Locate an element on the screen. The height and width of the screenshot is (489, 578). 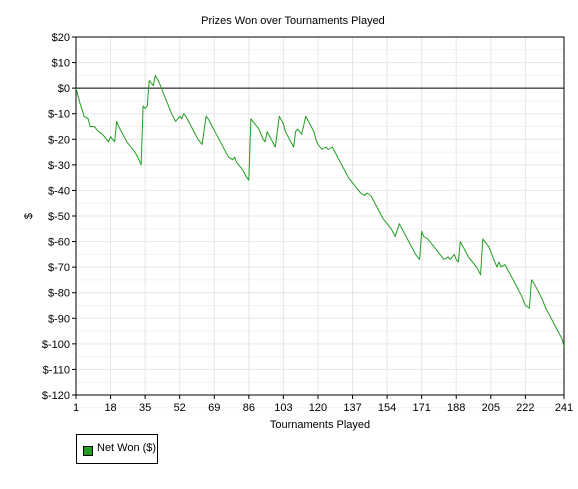
y-tick-label: $-50 is located at coordinates (59, 217).